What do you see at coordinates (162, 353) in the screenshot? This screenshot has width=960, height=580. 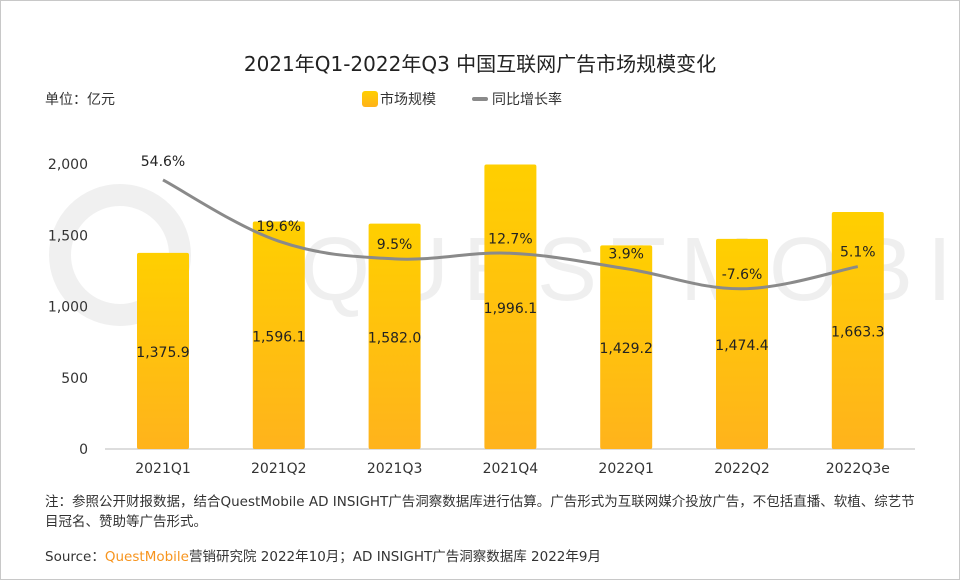 I see `bar-value-label: 1,375.9` at bounding box center [162, 353].